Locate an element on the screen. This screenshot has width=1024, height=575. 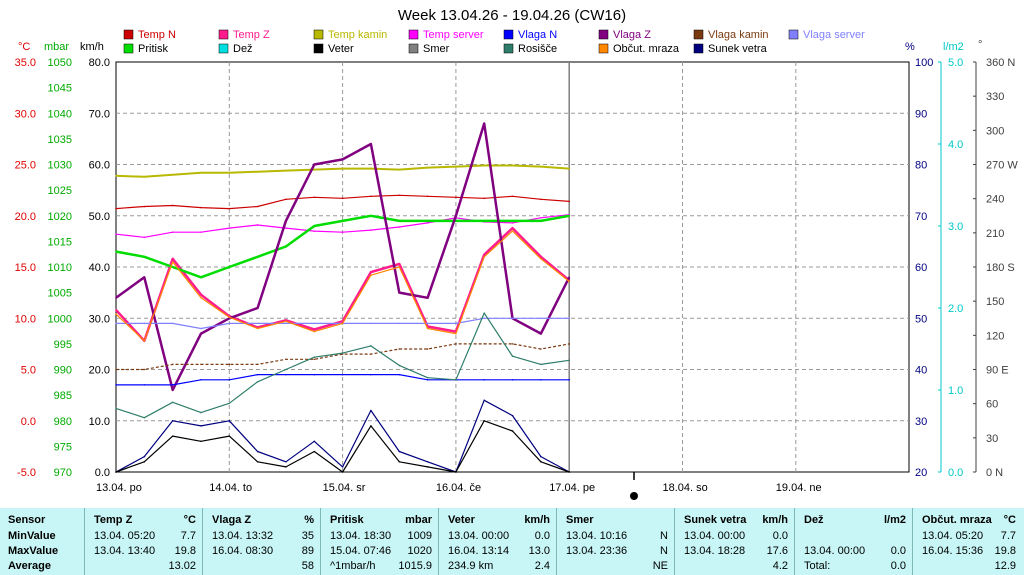
temp-tick-label: 10.0 is located at coordinates (25, 319).